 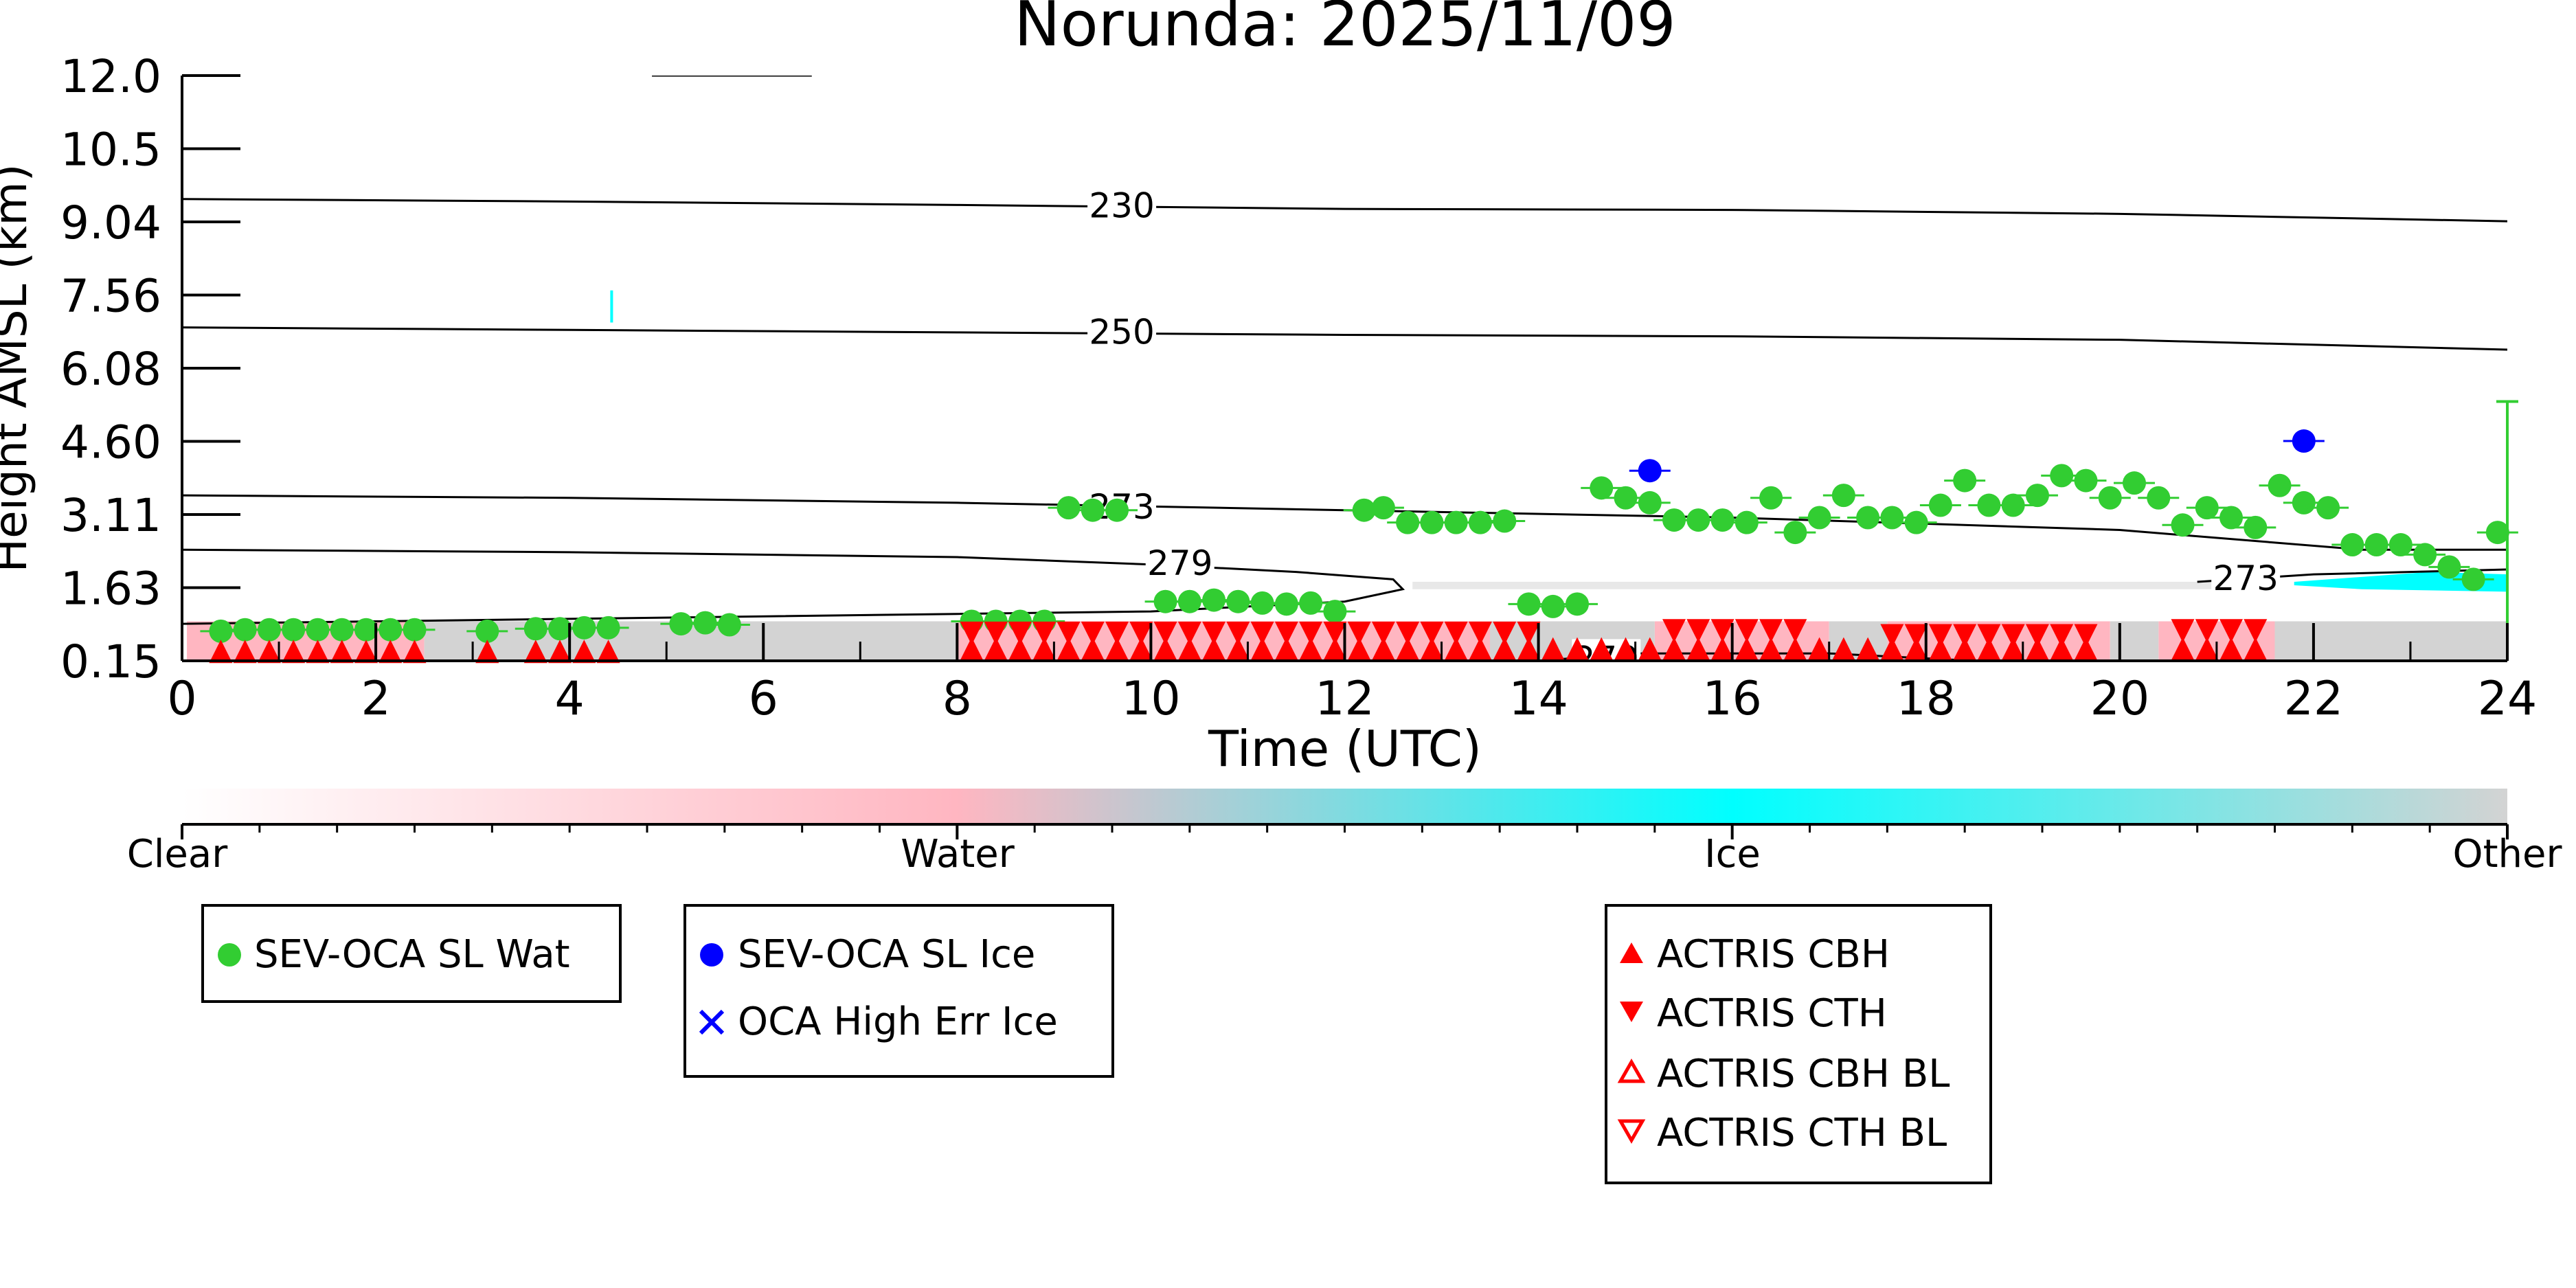 I want to click on legend-cbh-bl-label: ACTRIS CBH BL, so click(x=1803, y=1074).